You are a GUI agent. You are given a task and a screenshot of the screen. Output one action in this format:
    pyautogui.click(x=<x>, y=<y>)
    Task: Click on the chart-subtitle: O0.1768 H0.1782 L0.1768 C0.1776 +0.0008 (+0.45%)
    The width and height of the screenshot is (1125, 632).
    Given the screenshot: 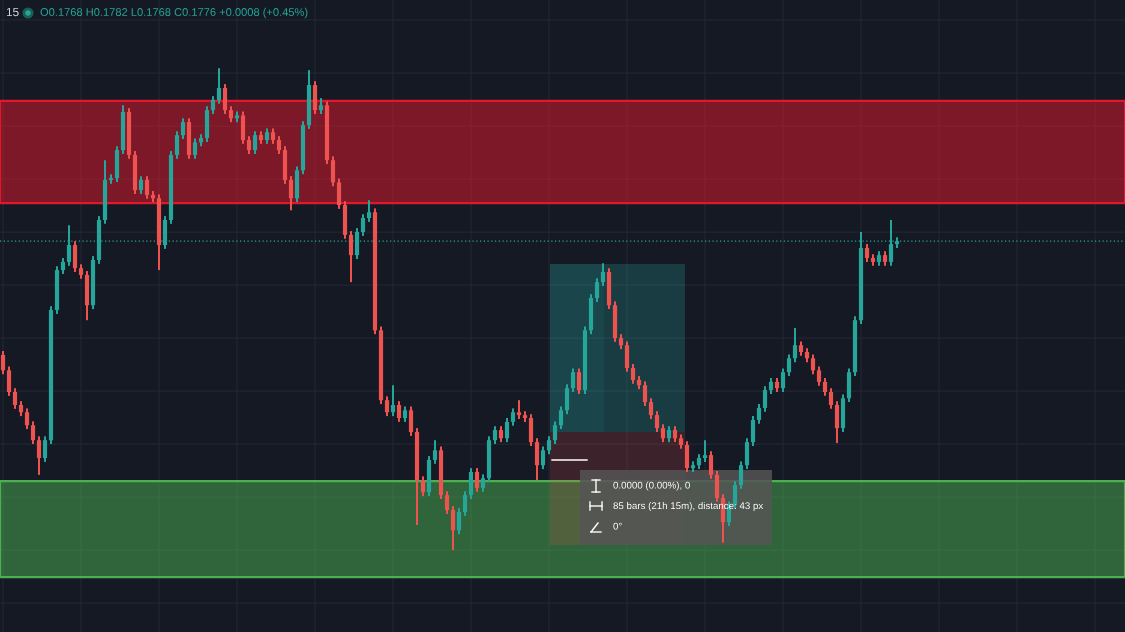 What is the action you would take?
    pyautogui.click(x=174, y=13)
    